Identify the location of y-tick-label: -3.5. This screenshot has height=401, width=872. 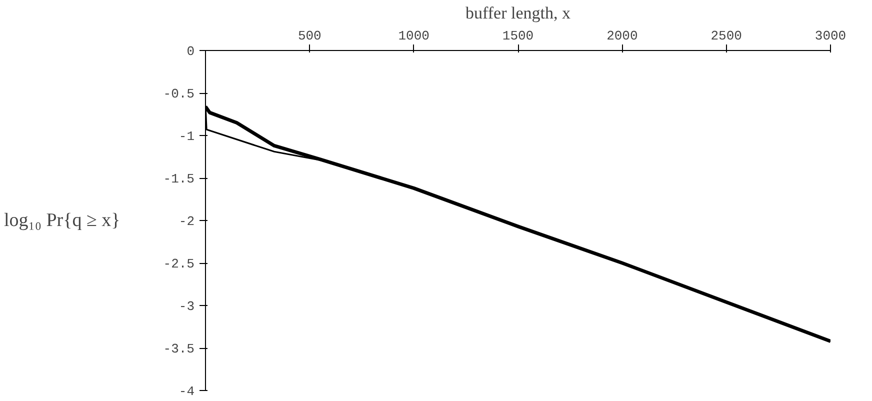
(179, 349).